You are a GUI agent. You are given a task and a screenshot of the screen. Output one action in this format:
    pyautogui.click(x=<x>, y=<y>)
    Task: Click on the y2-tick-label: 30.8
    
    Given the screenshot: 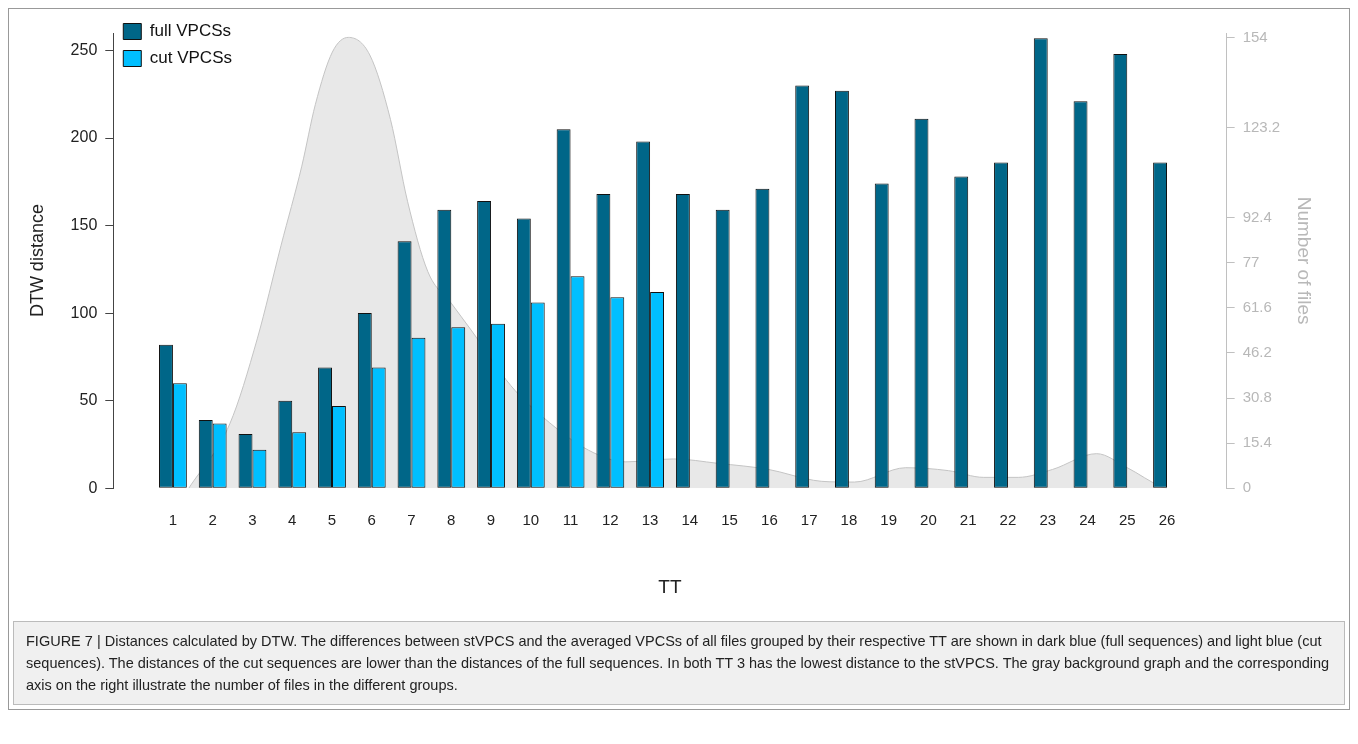 What is the action you would take?
    pyautogui.click(x=1257, y=397)
    